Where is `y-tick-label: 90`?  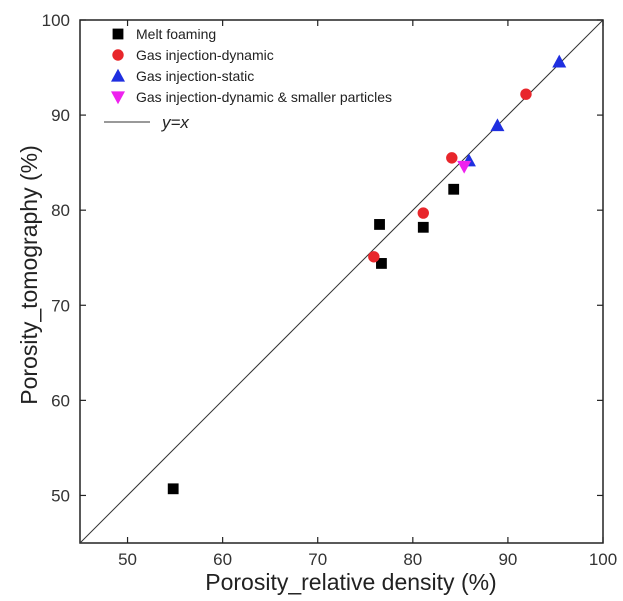
y-tick-label: 90 is located at coordinates (60, 115).